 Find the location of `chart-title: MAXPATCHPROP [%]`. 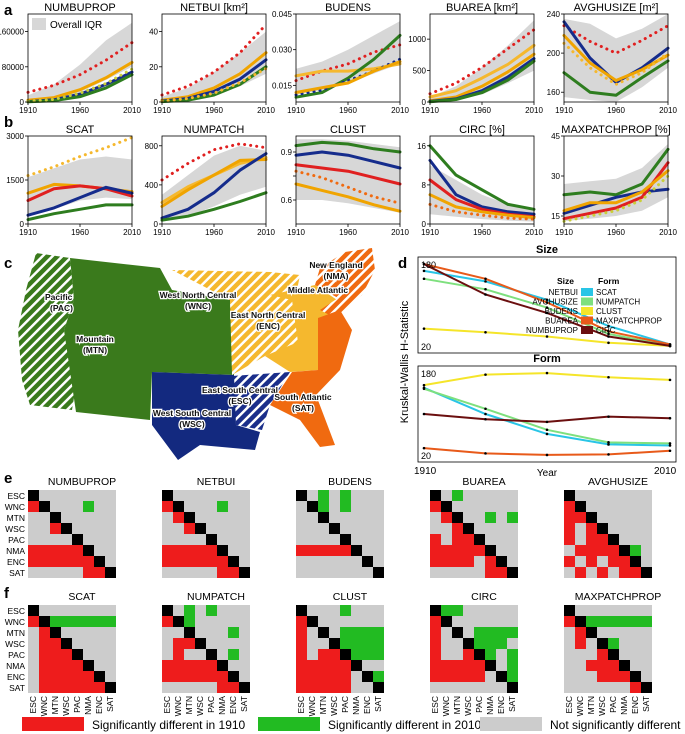

chart-title: MAXPATCHPROP [%] is located at coordinates (615, 130).